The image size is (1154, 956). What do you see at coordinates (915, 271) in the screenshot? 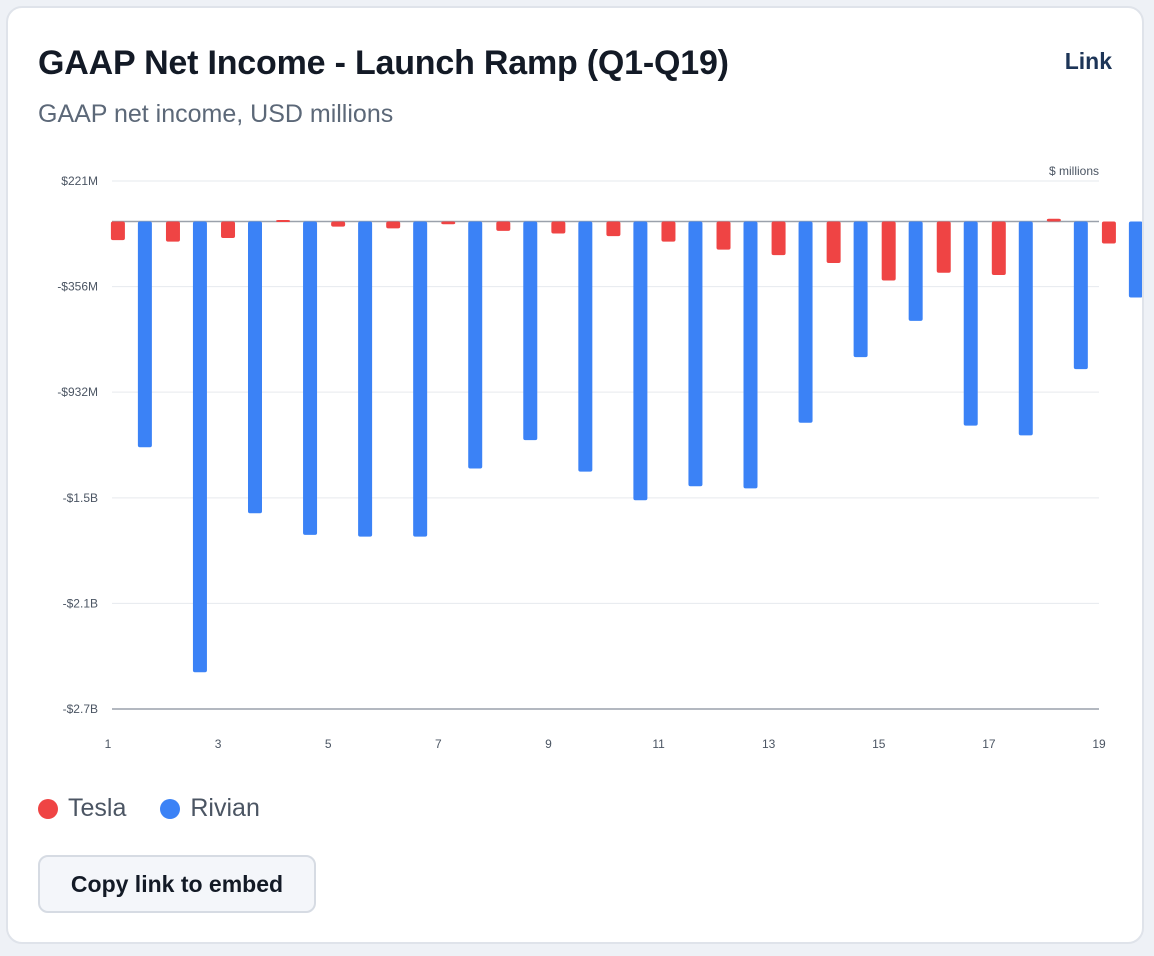
I see `bar-rivian-q15` at bounding box center [915, 271].